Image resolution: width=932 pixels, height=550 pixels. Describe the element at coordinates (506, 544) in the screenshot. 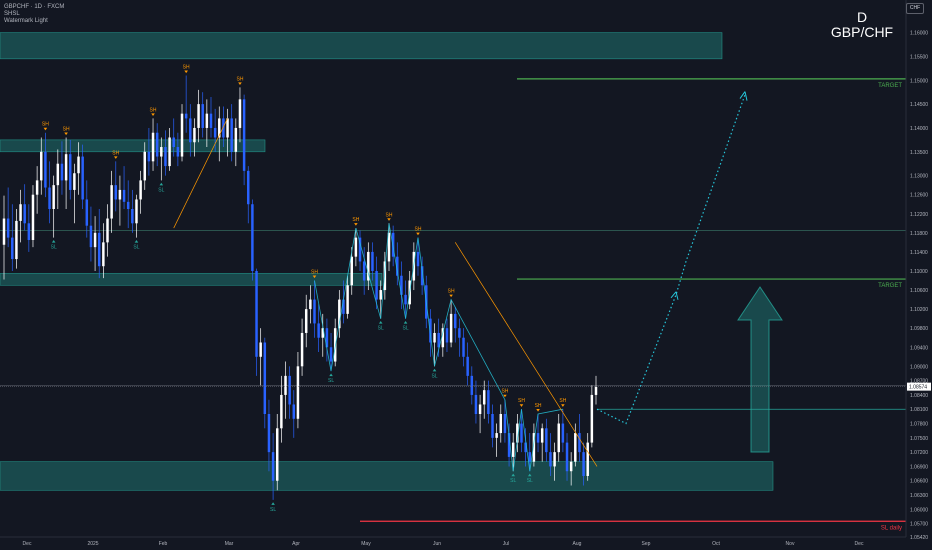

I see `time-tick-label: Jul` at that location.